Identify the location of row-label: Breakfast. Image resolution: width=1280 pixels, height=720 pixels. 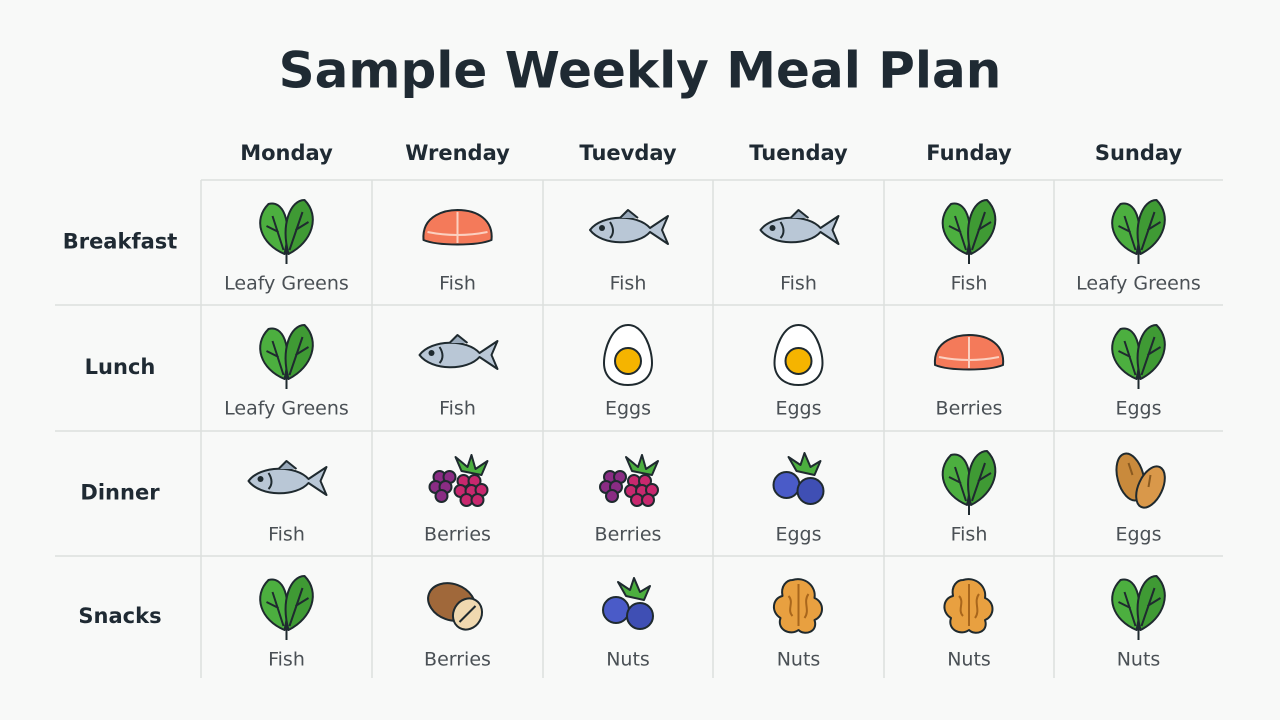
(120, 242).